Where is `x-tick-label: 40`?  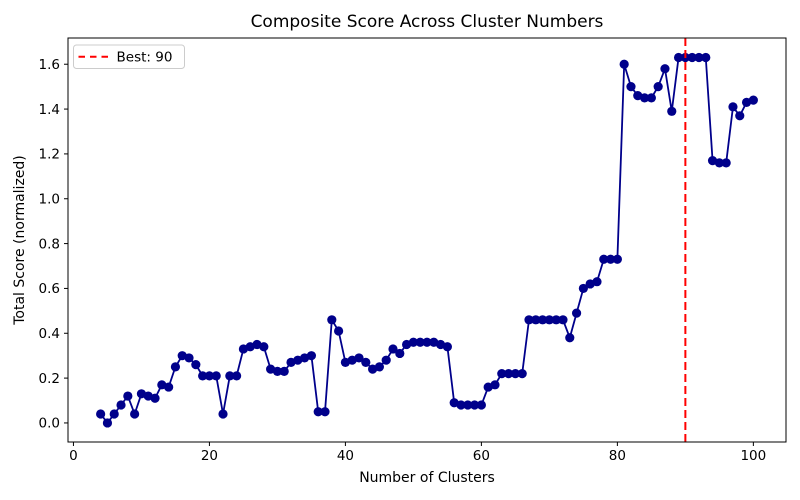 x-tick-label: 40 is located at coordinates (345, 456).